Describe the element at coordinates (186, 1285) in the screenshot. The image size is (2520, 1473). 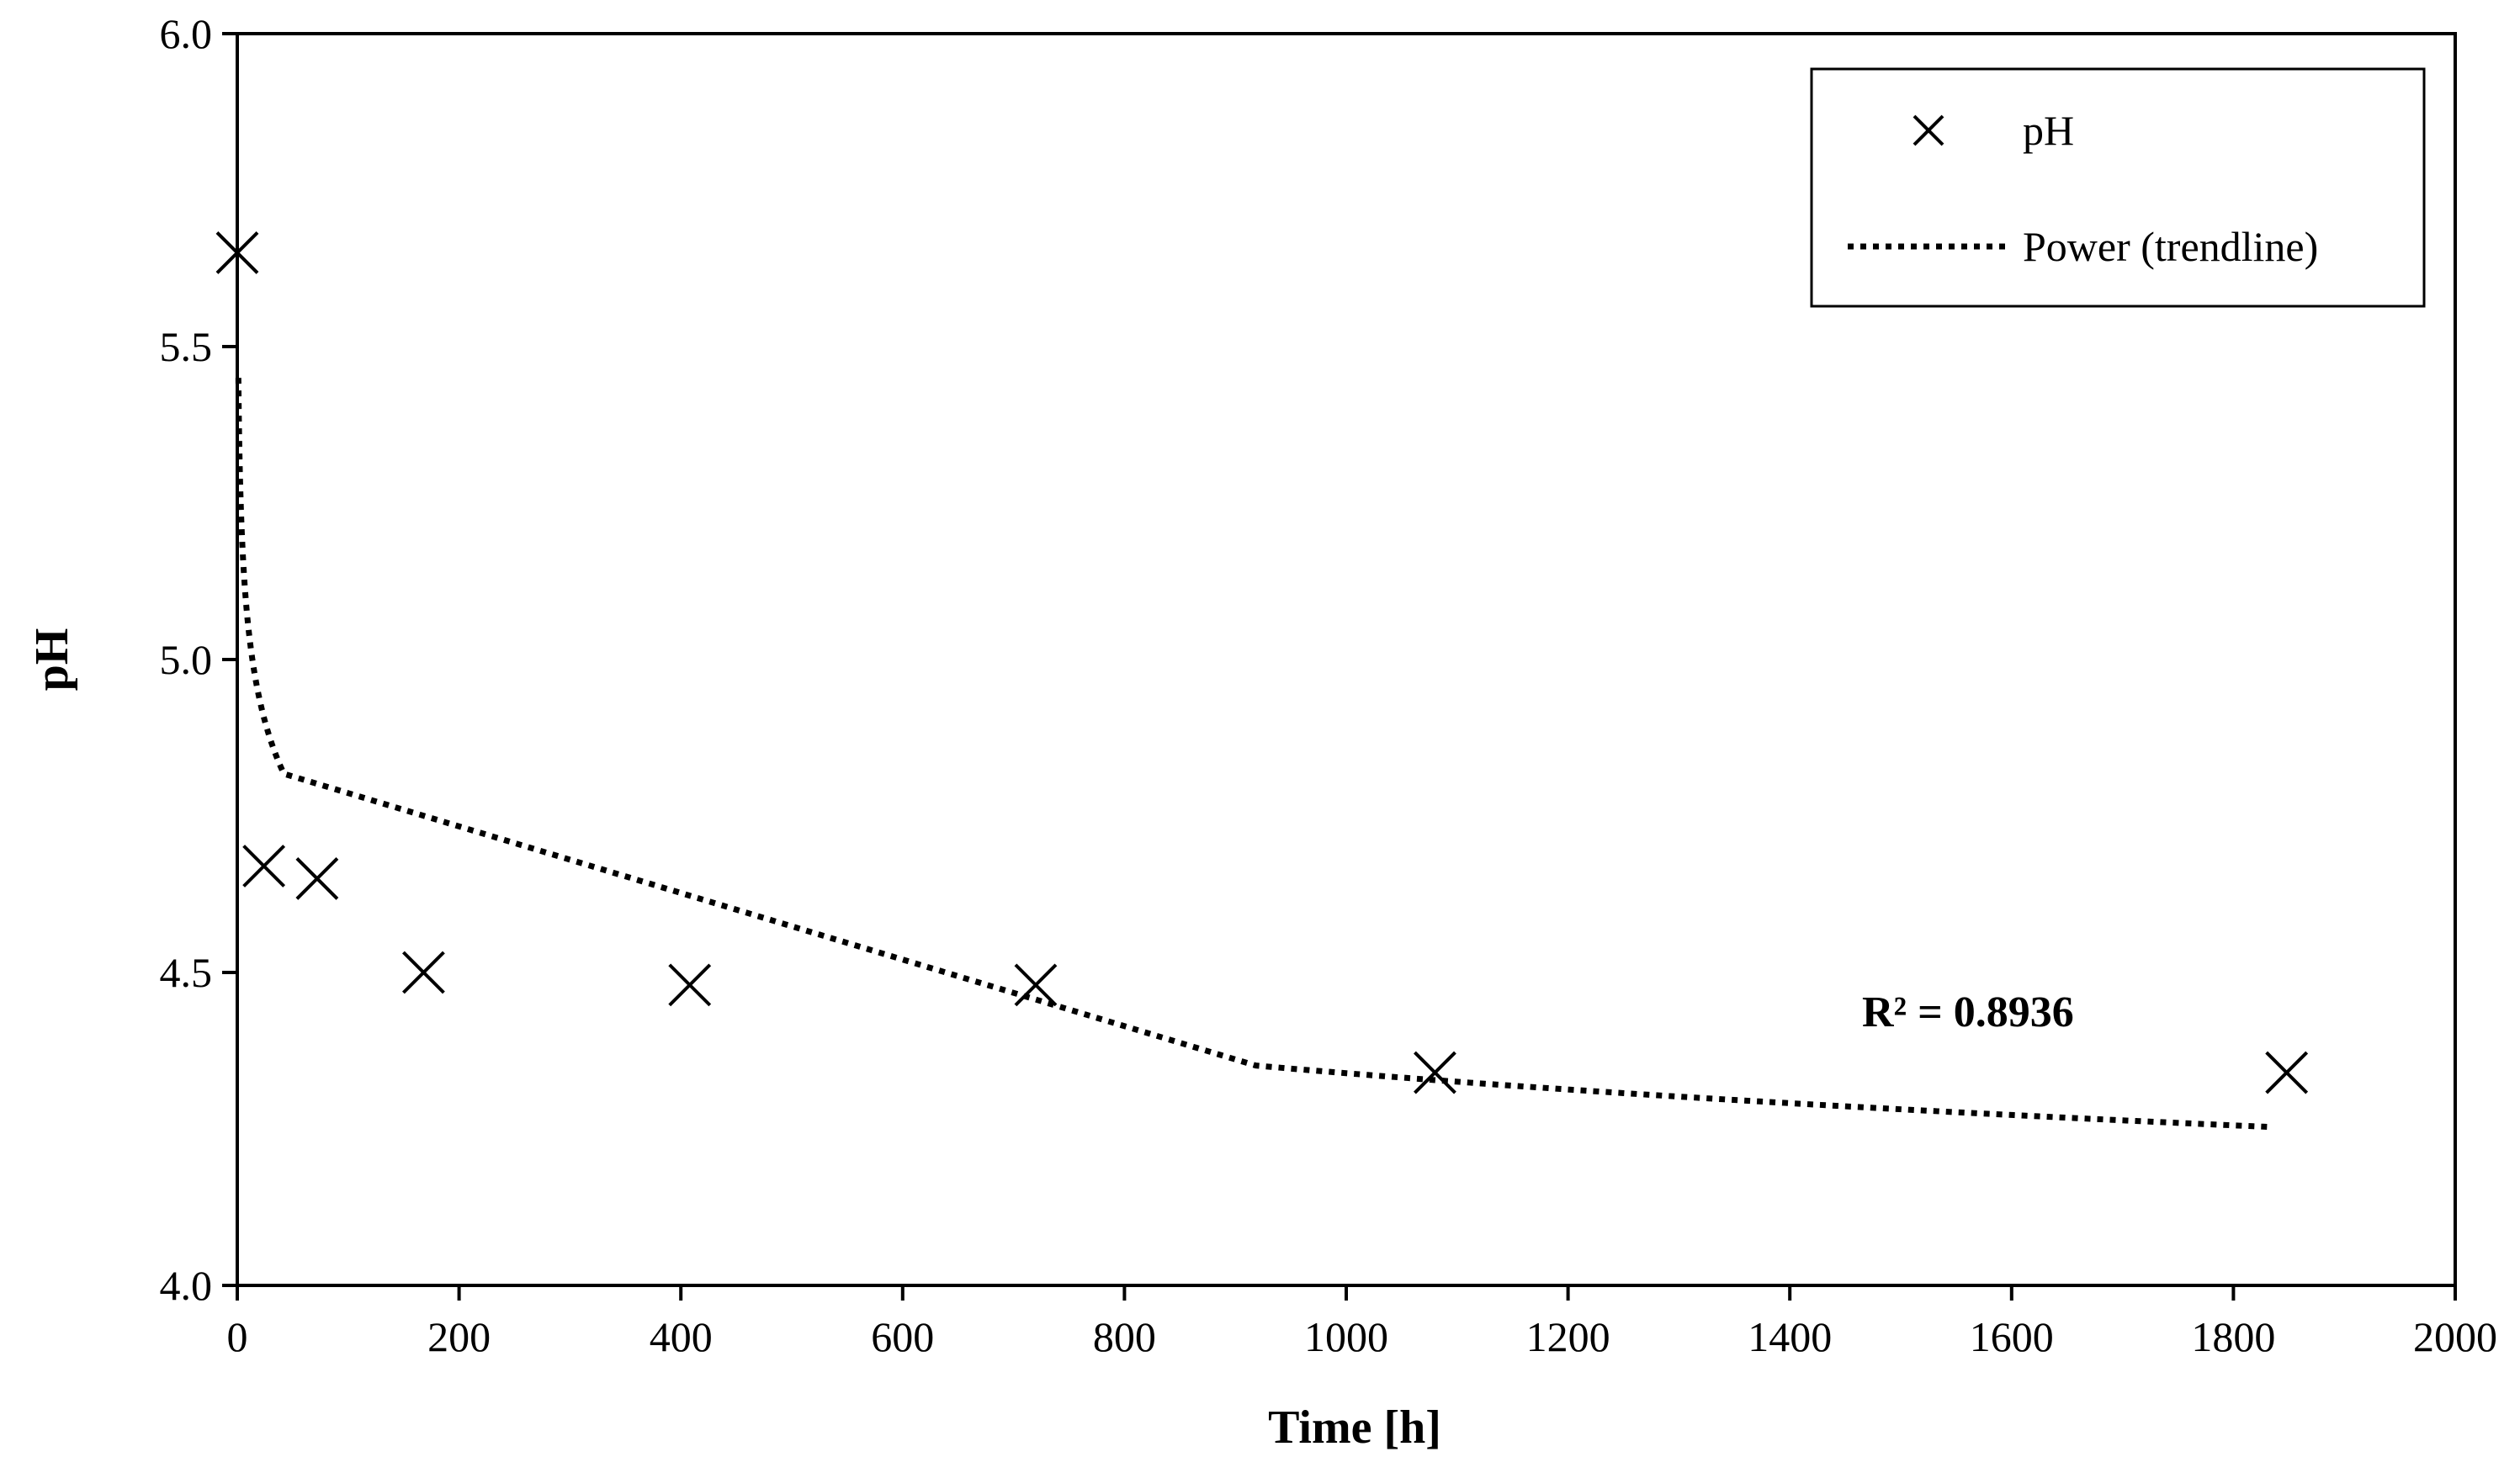
I see `y-tick-label: 4.0` at that location.